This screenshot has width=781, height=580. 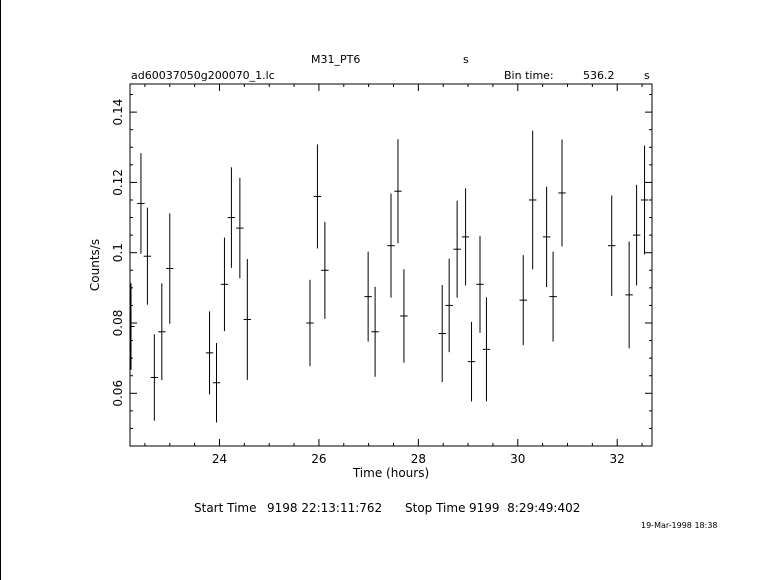 What do you see at coordinates (466, 59) in the screenshot?
I see `object-unit-label: s` at bounding box center [466, 59].